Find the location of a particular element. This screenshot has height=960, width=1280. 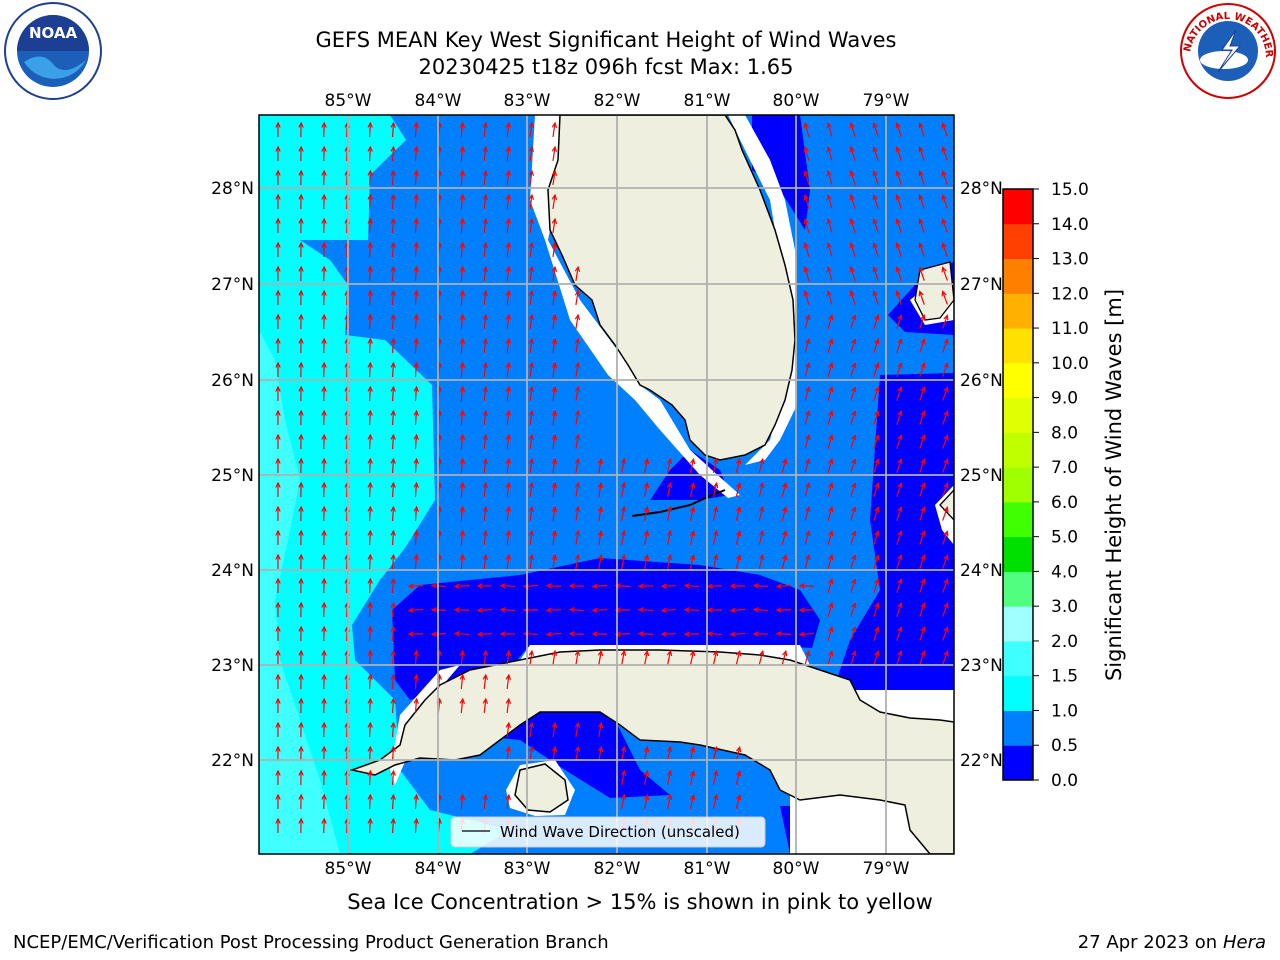

lat-tick-label-left: 26°N is located at coordinates (232, 381).